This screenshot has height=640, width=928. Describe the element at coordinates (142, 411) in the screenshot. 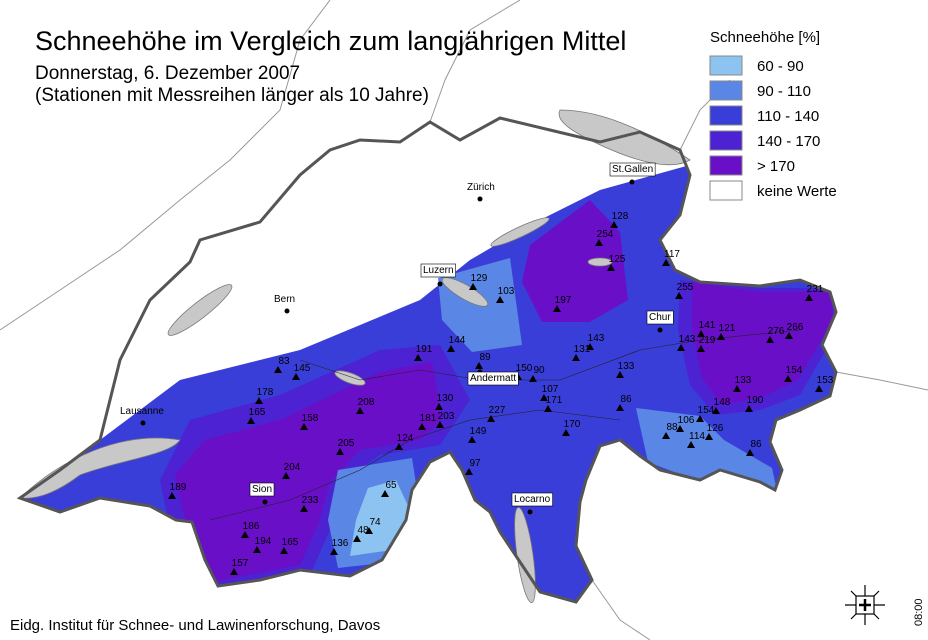

I see `city-label: Lausanne` at that location.